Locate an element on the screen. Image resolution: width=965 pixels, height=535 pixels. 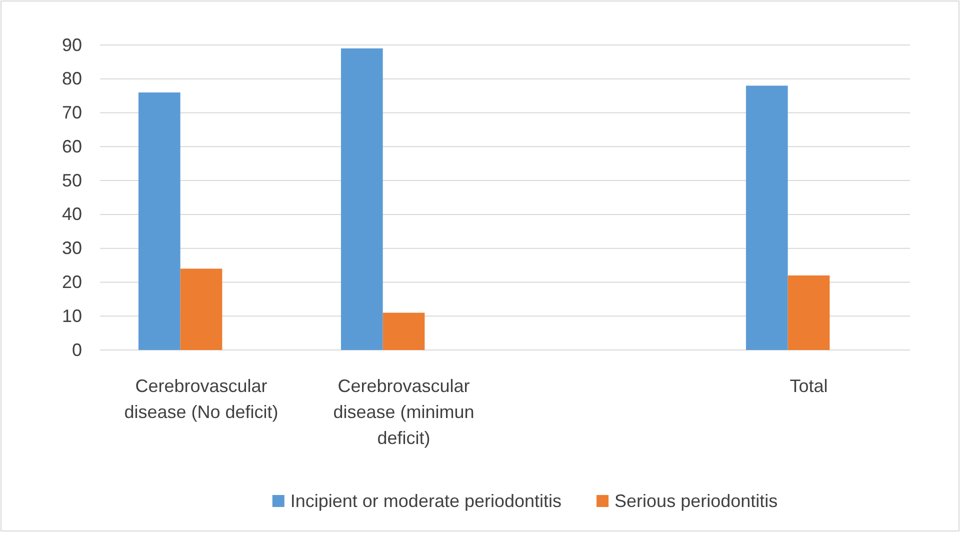
y-tick-label: 30 is located at coordinates (72, 248).